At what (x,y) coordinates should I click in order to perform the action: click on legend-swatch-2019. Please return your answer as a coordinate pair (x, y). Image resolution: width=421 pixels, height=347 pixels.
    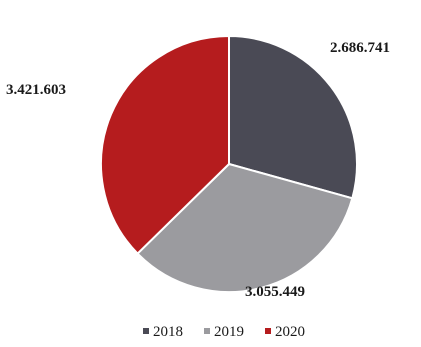
    Looking at the image, I should click on (207, 331).